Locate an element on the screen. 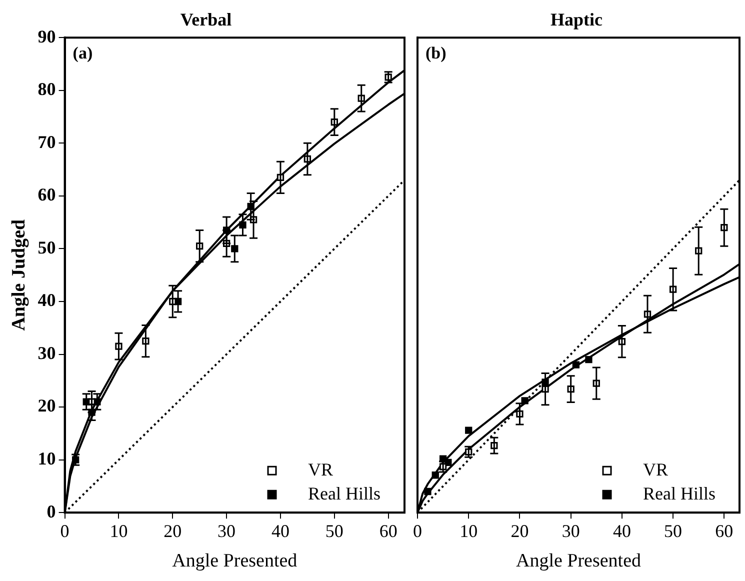 The image size is (745, 581). y-tick-label: 20 is located at coordinates (47, 406).